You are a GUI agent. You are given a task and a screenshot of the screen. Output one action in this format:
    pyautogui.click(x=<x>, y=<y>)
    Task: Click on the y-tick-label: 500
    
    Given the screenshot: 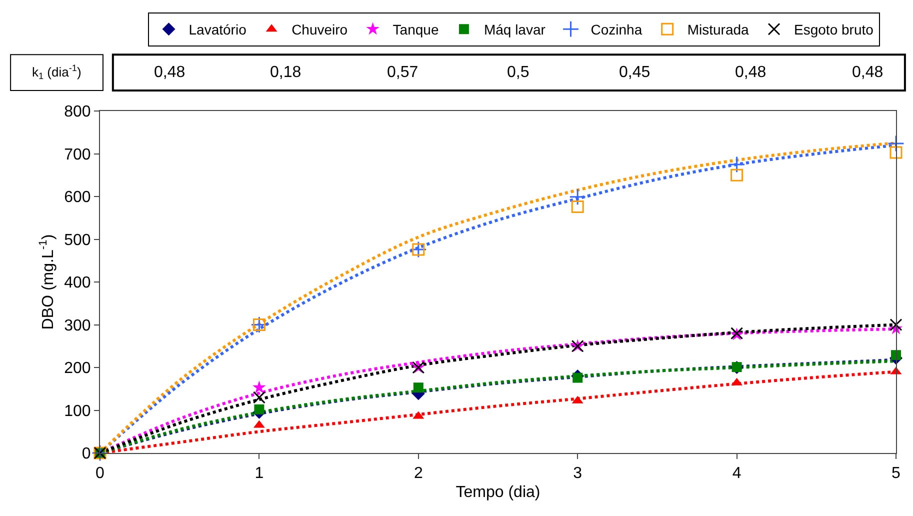 What is the action you would take?
    pyautogui.click(x=77, y=240)
    